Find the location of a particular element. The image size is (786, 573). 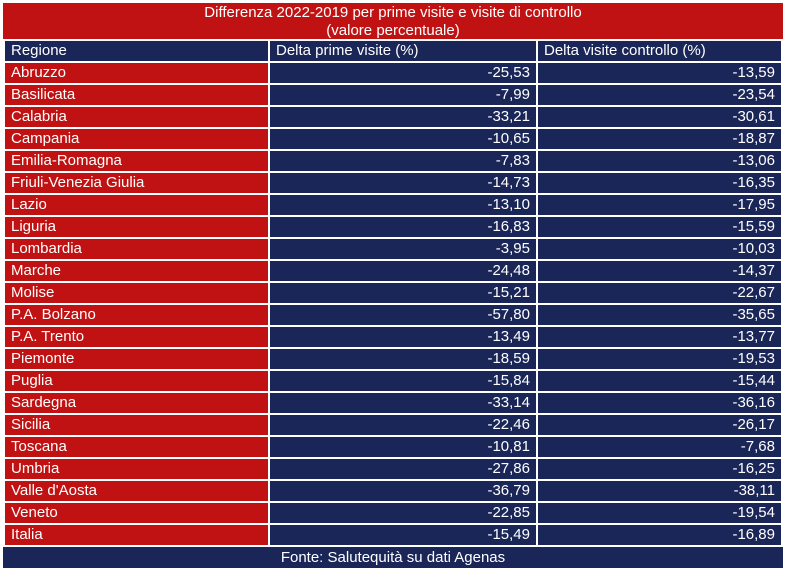

region-cell: Lombardia is located at coordinates (136, 249).